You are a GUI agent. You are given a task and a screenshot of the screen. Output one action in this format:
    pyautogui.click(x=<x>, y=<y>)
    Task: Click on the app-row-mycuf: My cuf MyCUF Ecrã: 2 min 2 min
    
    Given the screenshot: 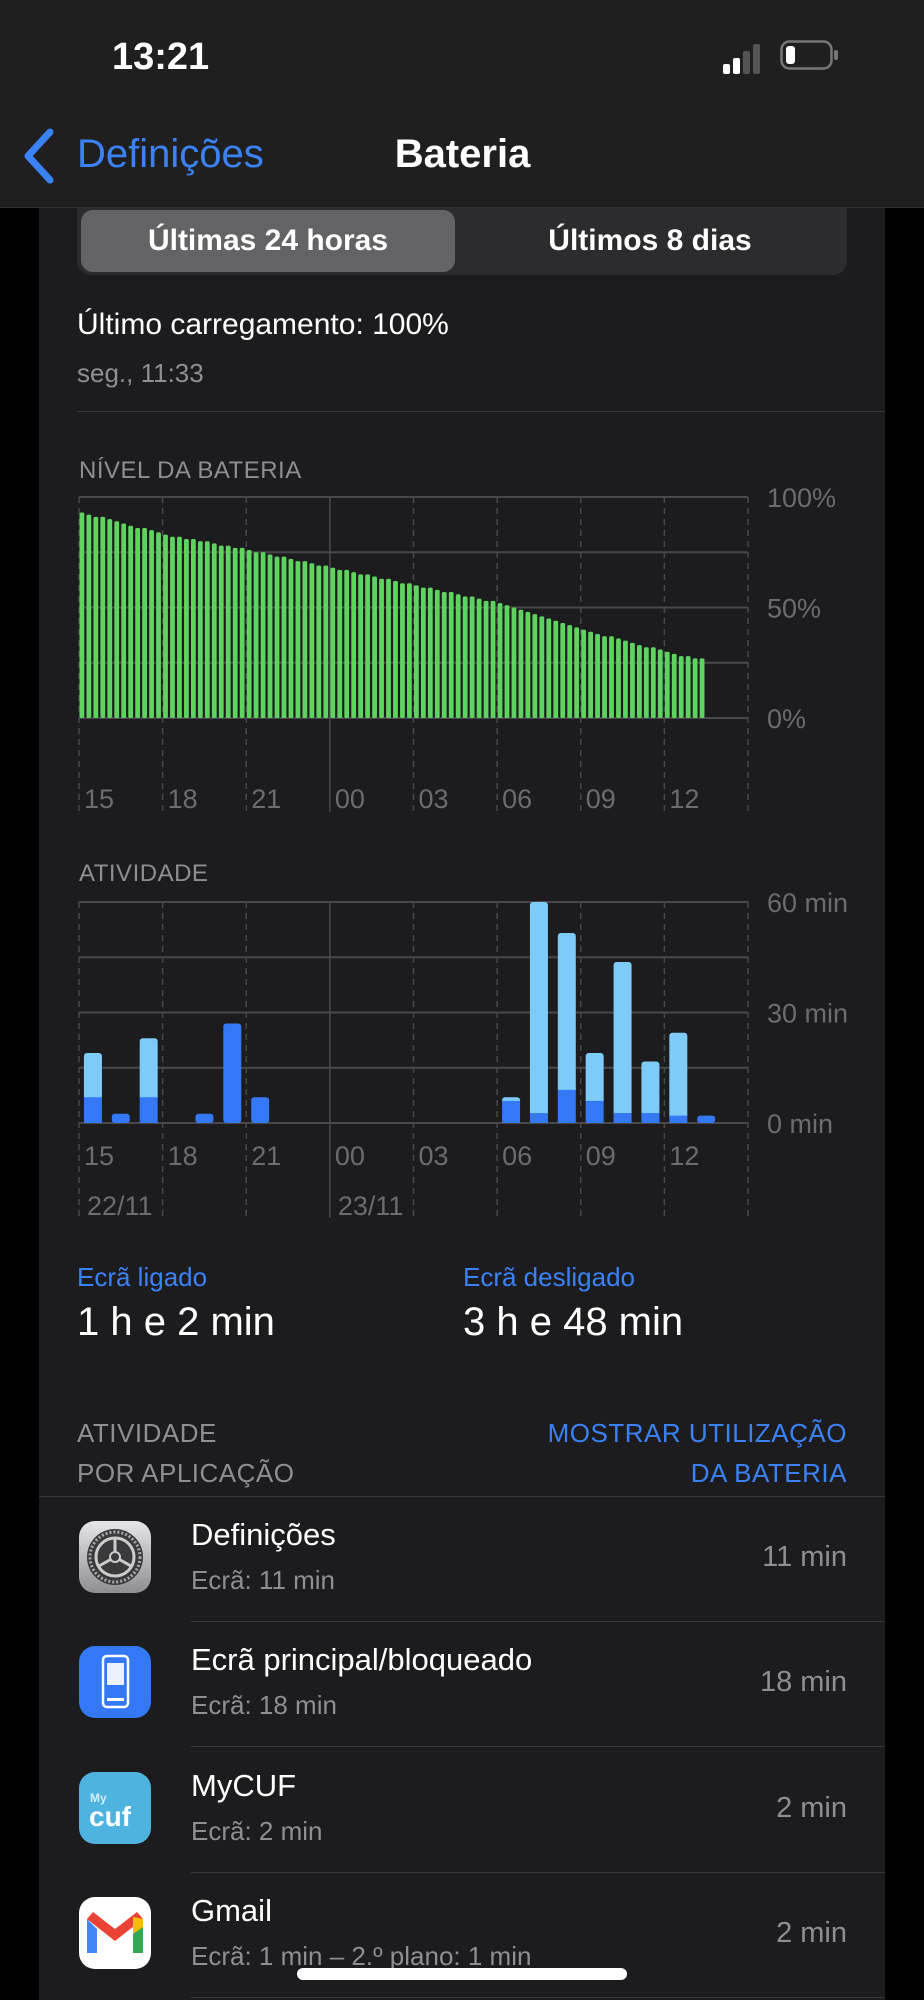 What is the action you would take?
    pyautogui.click(x=462, y=1810)
    